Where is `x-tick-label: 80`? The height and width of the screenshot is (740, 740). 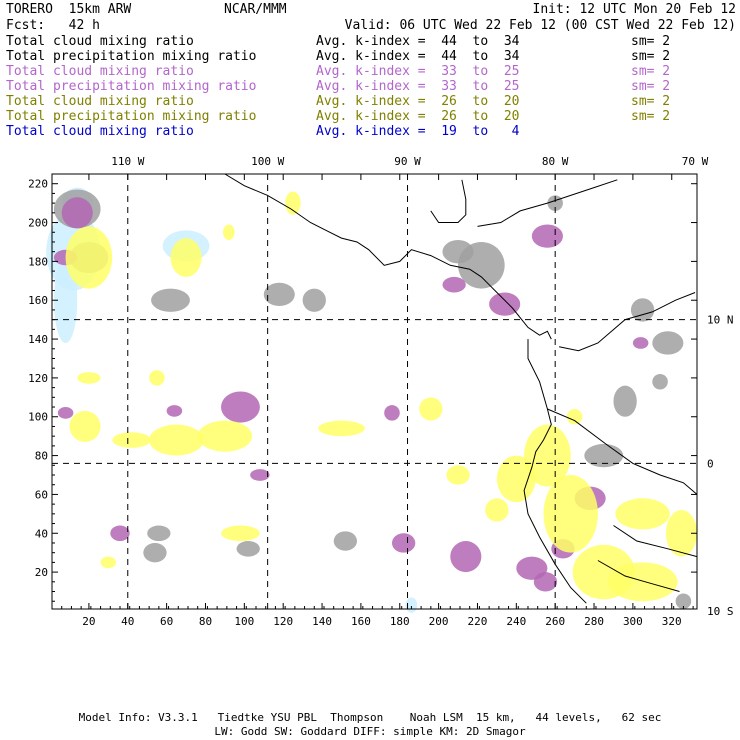 x-tick-label: 80 is located at coordinates (205, 621).